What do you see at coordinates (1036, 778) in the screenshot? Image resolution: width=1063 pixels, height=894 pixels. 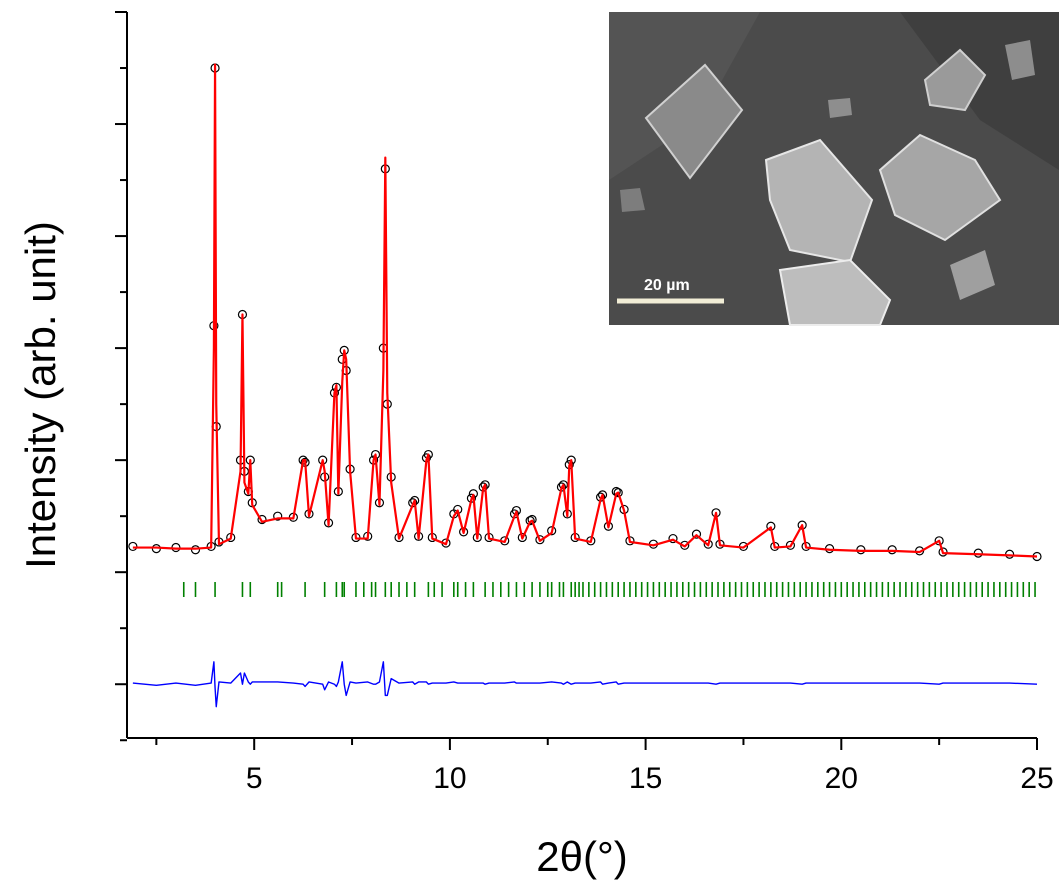 I see `x-tick-label: 25` at bounding box center [1036, 778].